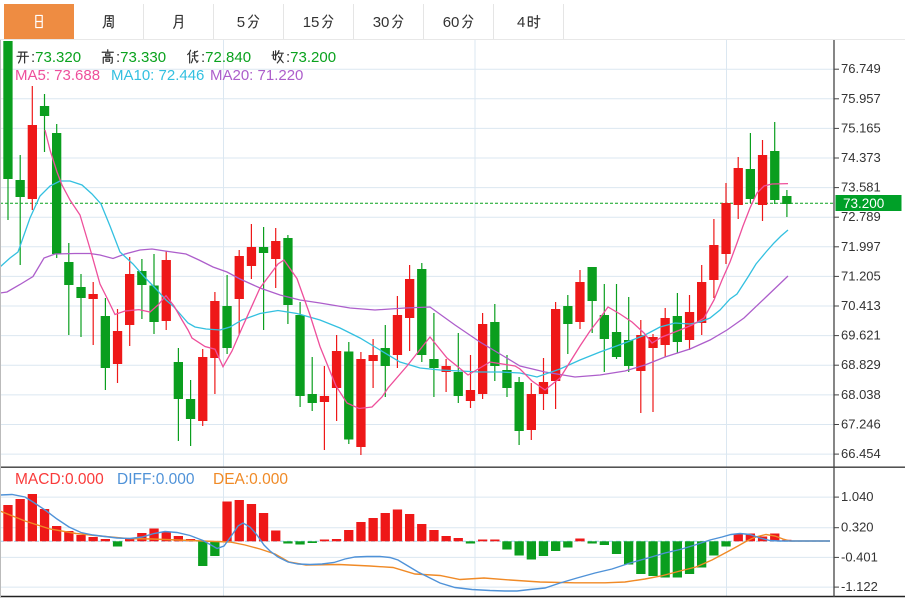  Describe the element at coordinates (859, 586) in the screenshot. I see `svg-text: -1.122` at that location.